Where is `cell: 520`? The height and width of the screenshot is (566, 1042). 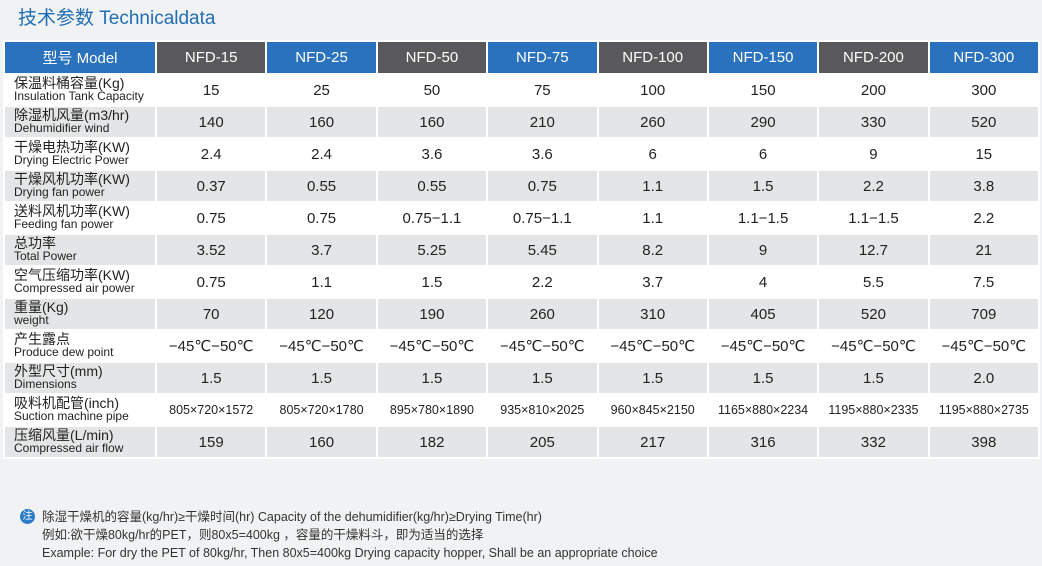 cell: 520 is located at coordinates (873, 314).